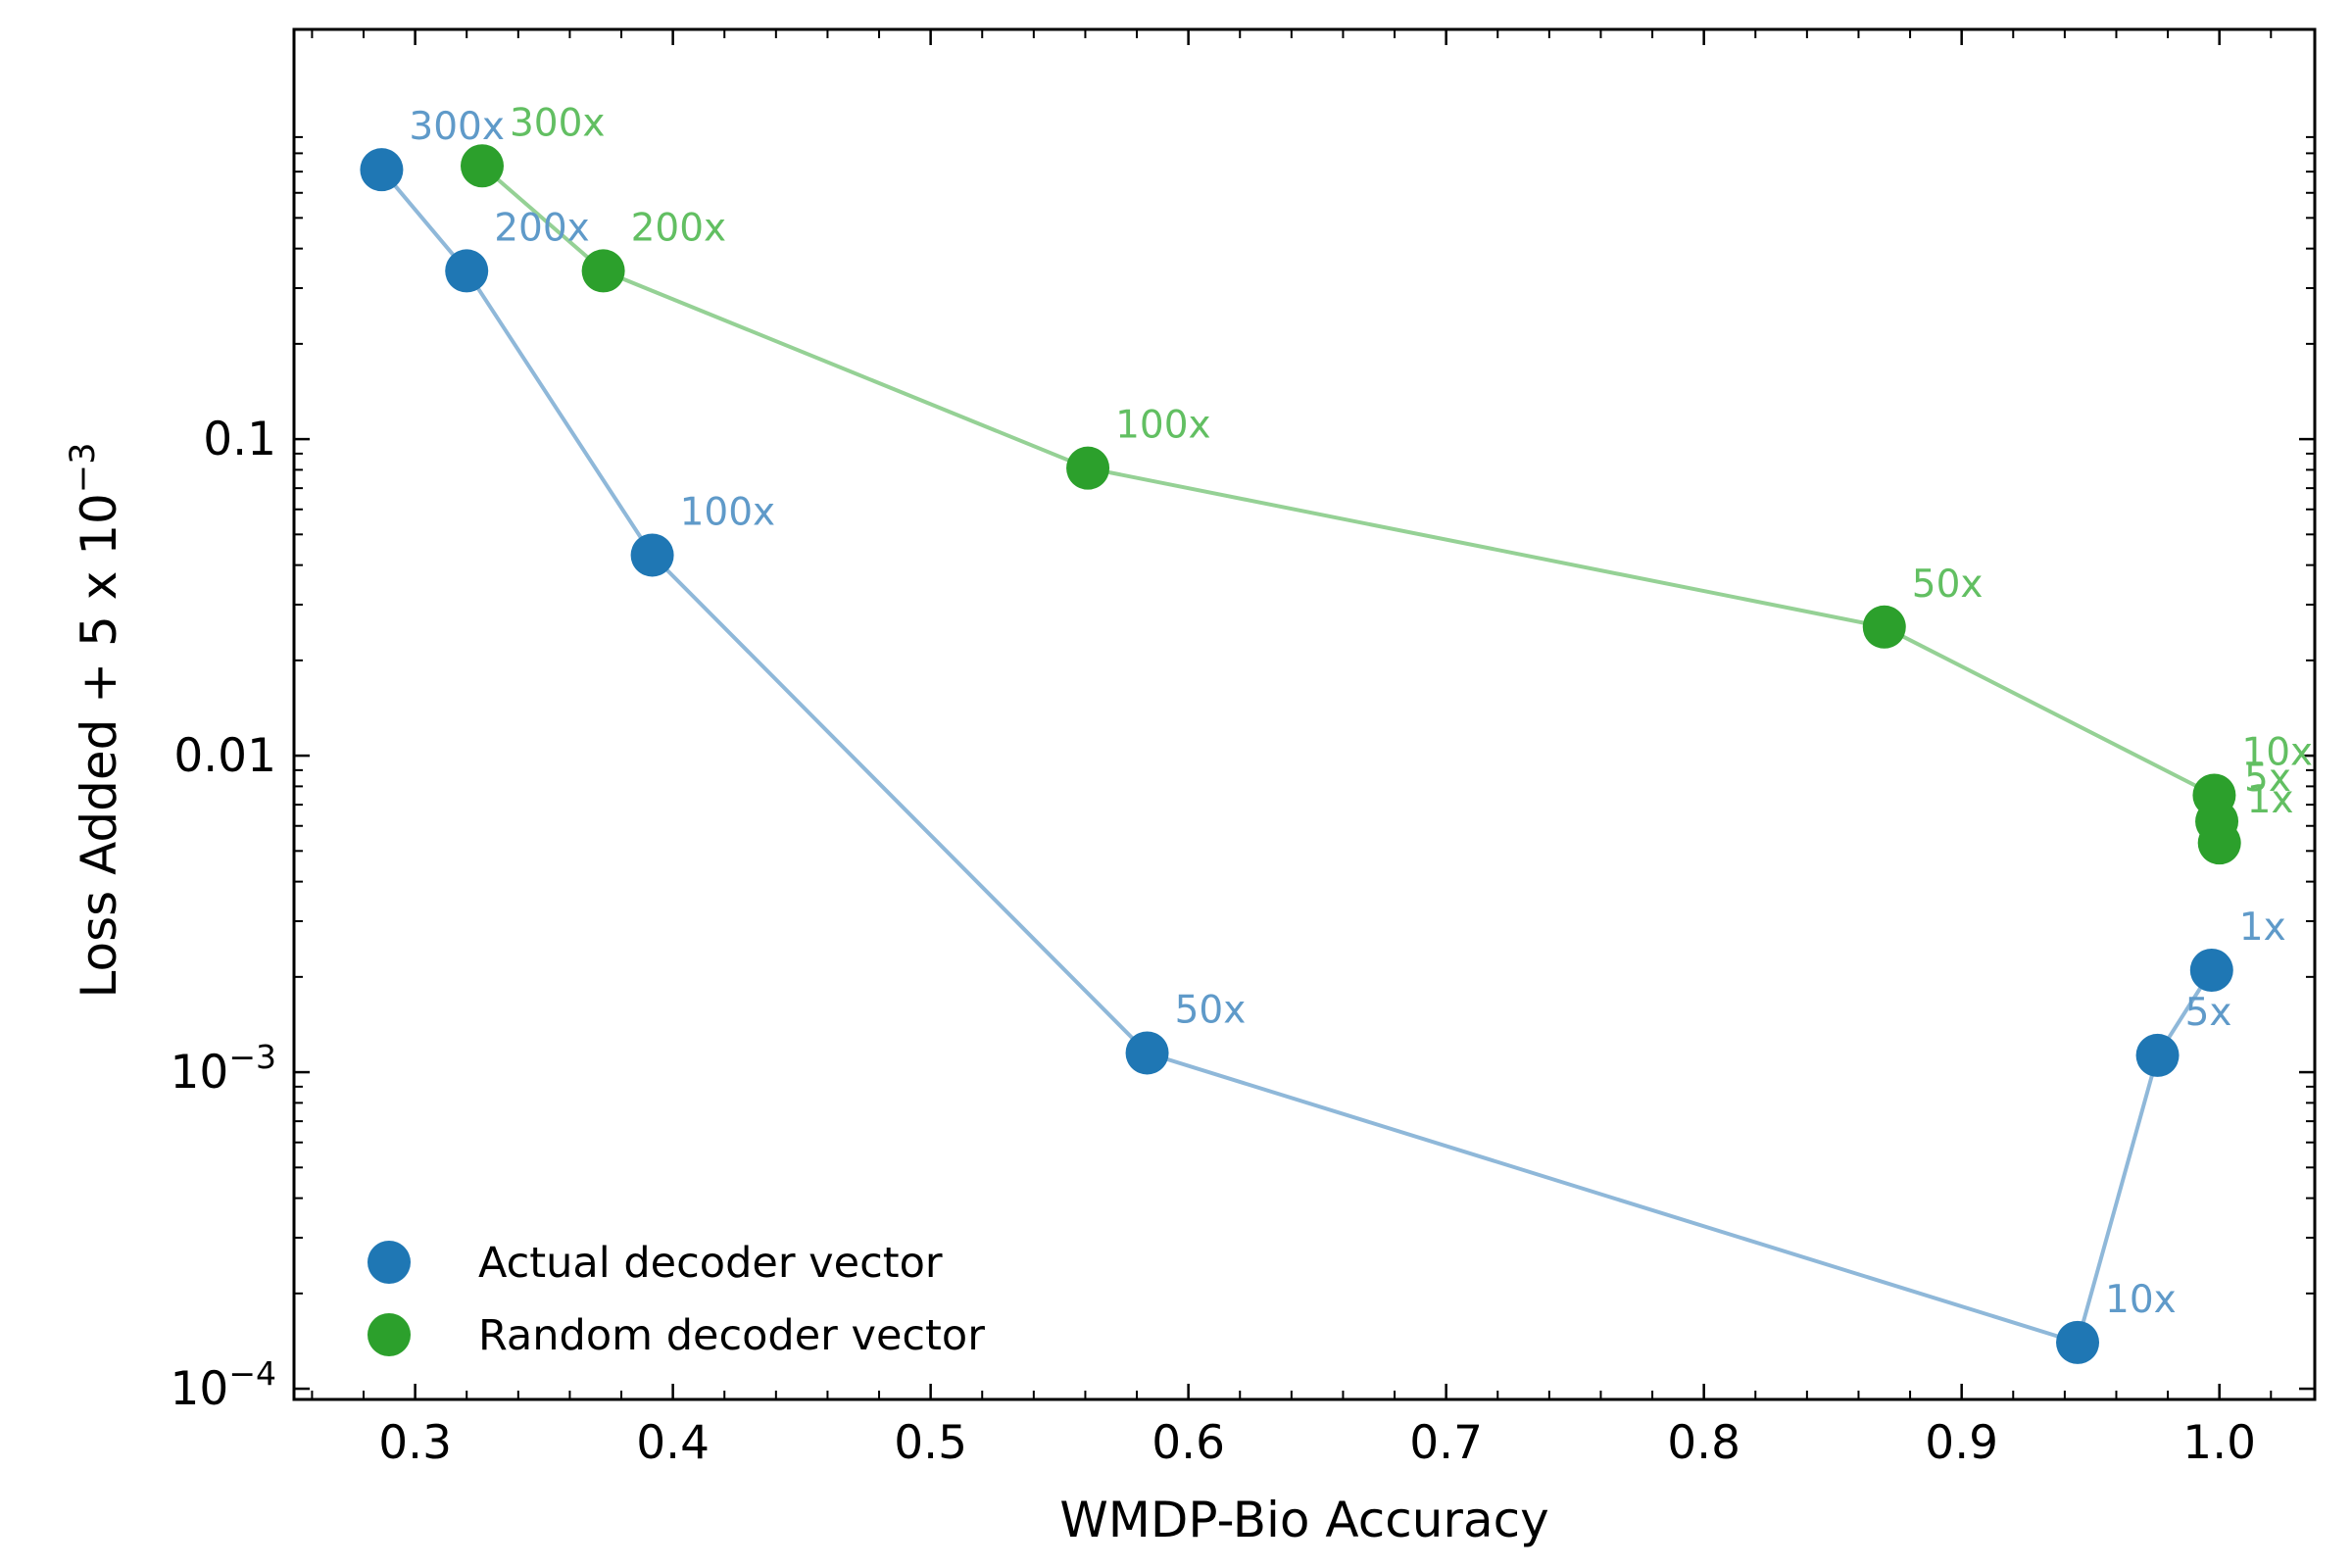 This screenshot has height=1568, width=2352. I want to click on y-tick-label: 0.1, so click(239, 439).